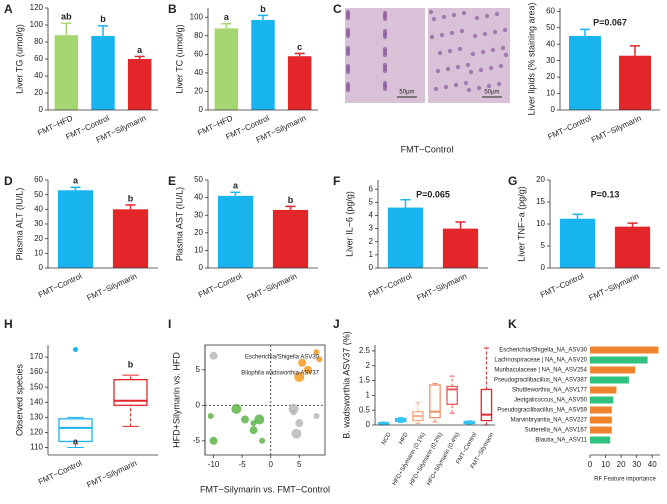  Describe the element at coordinates (556, 431) in the screenshot. I see `y-tick-label: Sutterella_NA_ASV167` at that location.